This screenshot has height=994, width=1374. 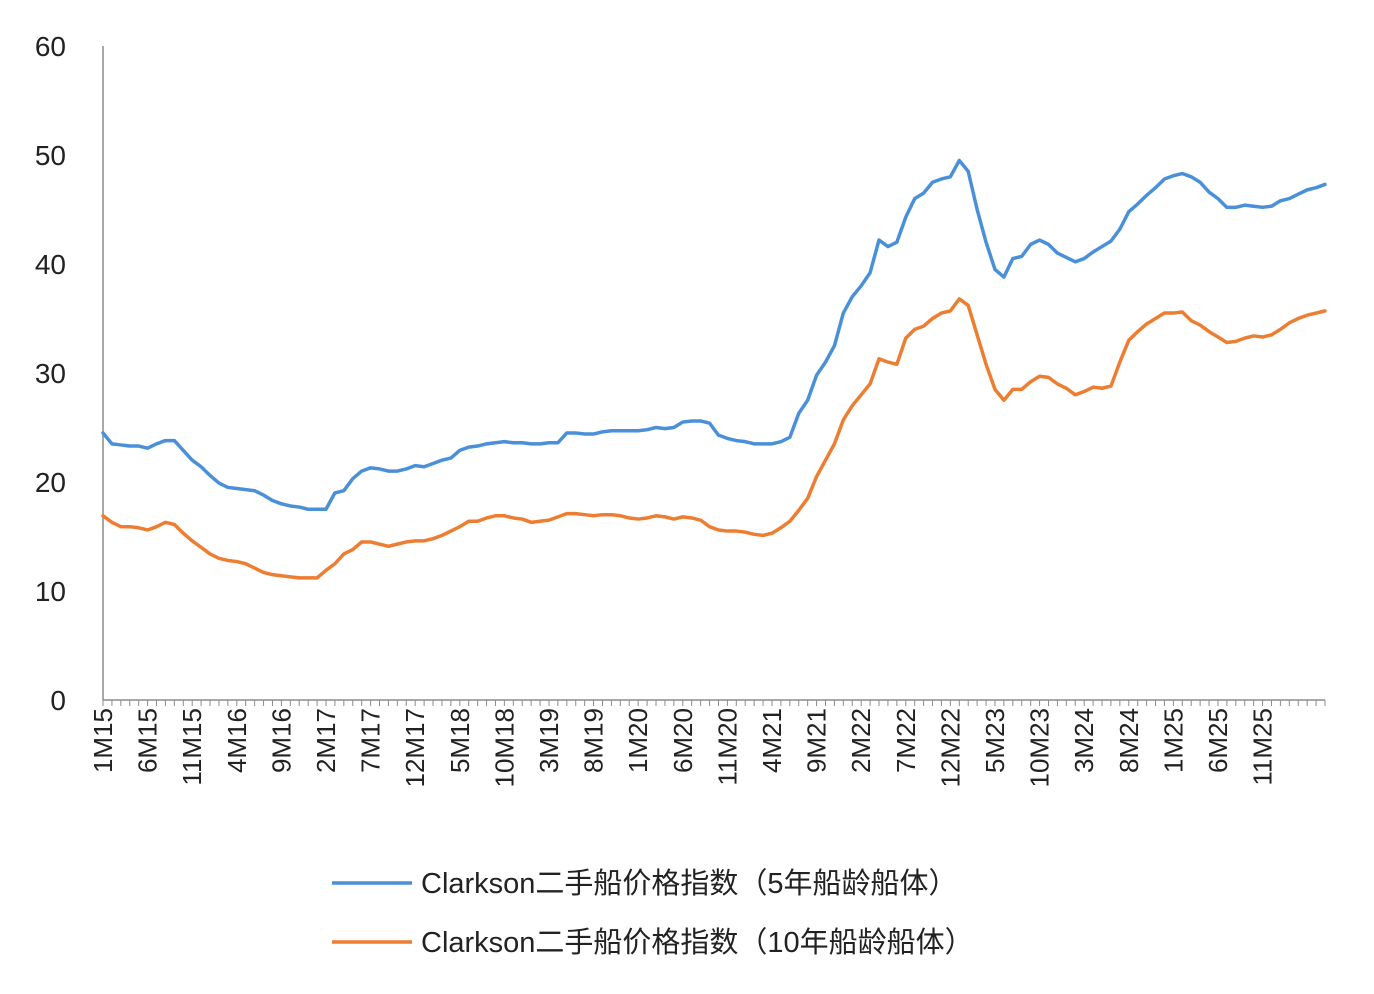 I want to click on x-tick-label: 1M15, so click(x=103, y=740).